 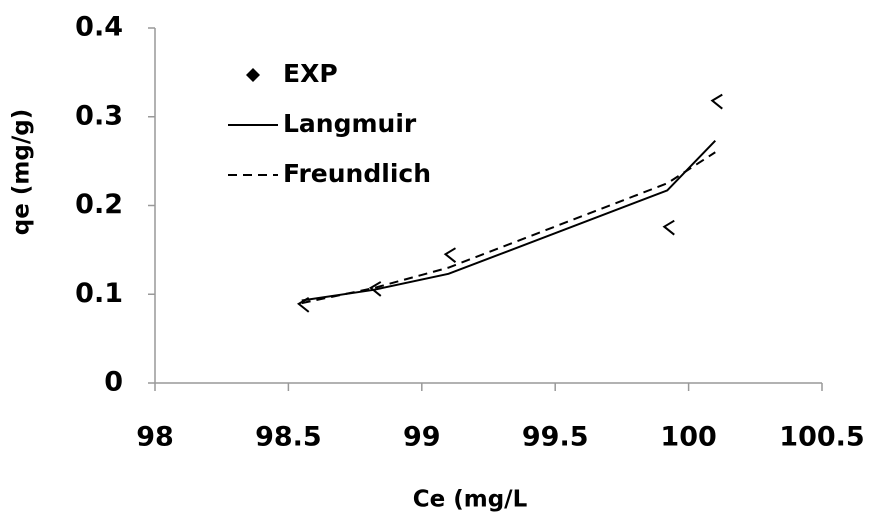 What do you see at coordinates (99, 115) in the screenshot?
I see `y-tick-label: 0.3` at bounding box center [99, 115].